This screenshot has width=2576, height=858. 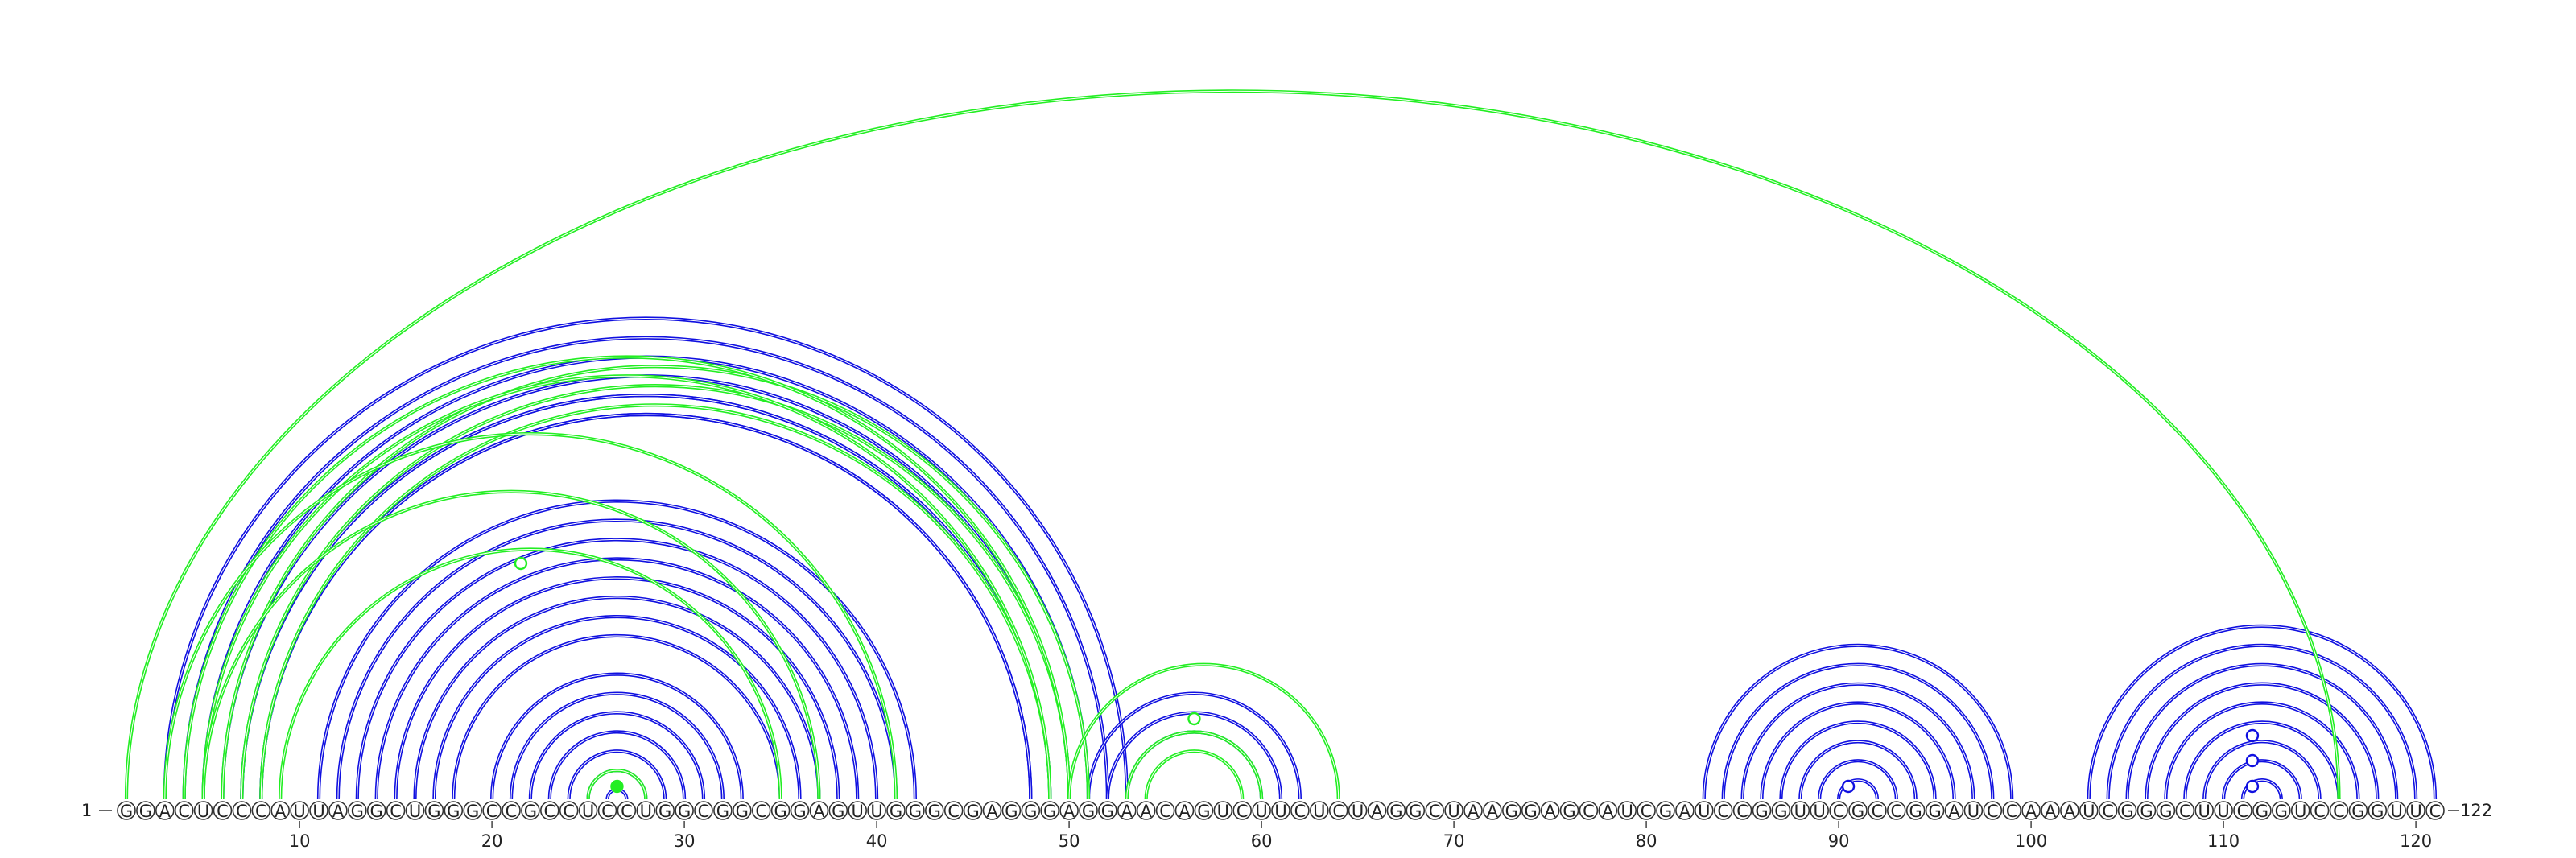 I want to click on nucleotide-97: U, so click(x=1973, y=811).